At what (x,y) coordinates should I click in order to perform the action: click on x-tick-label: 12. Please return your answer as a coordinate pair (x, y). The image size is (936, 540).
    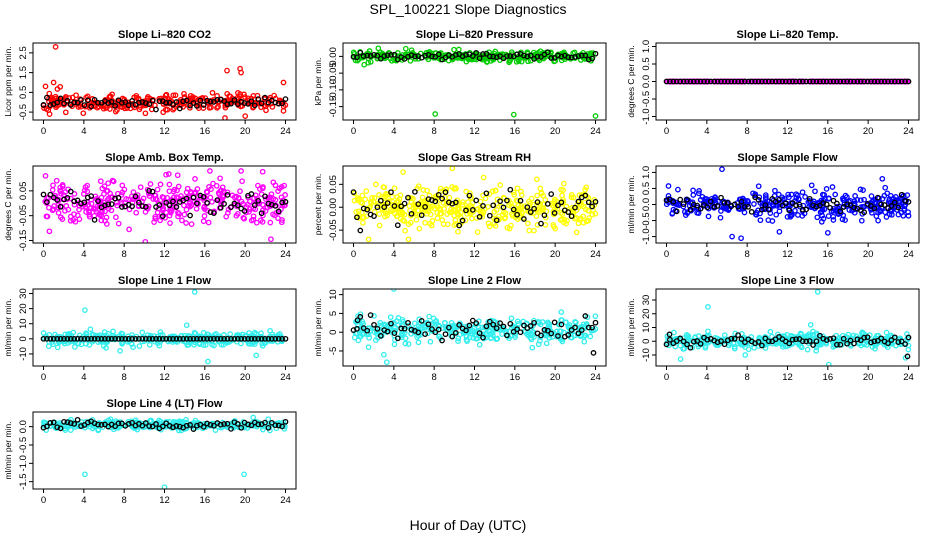
    Looking at the image, I should click on (787, 131).